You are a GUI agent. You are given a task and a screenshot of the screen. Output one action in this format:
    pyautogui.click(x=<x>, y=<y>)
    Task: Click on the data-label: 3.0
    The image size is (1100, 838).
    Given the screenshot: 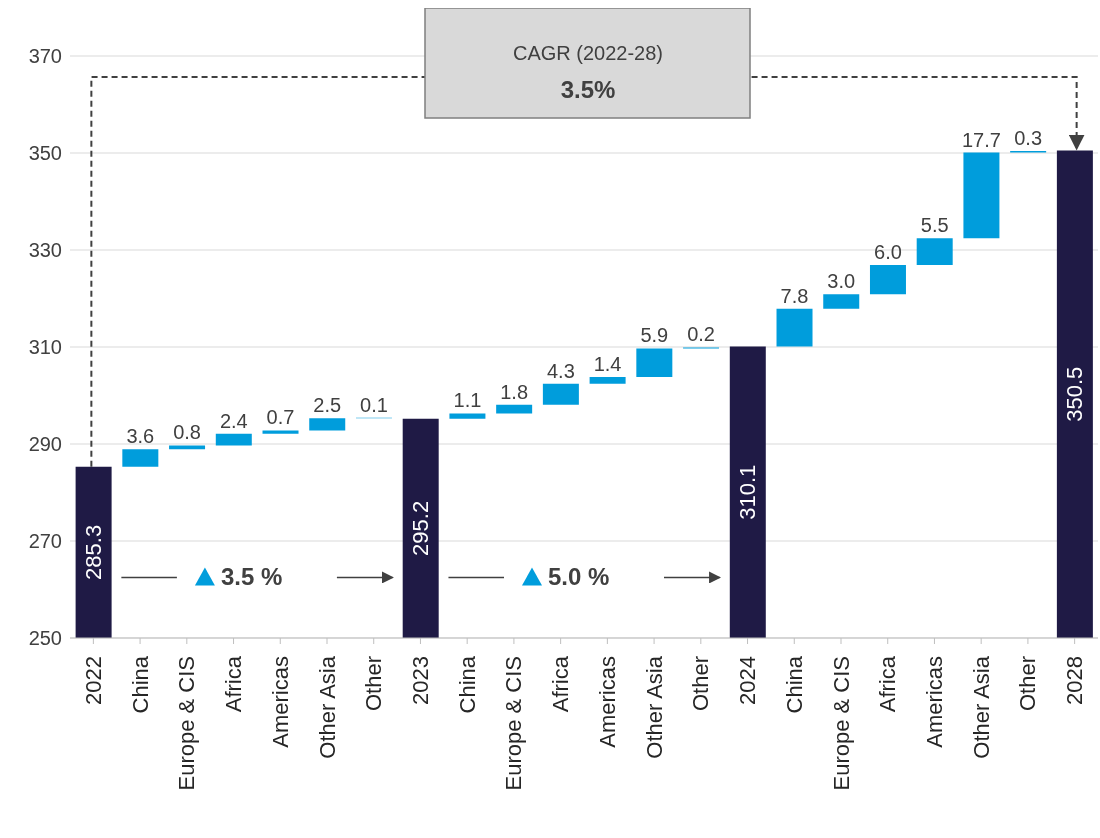 What is the action you would take?
    pyautogui.click(x=841, y=281)
    